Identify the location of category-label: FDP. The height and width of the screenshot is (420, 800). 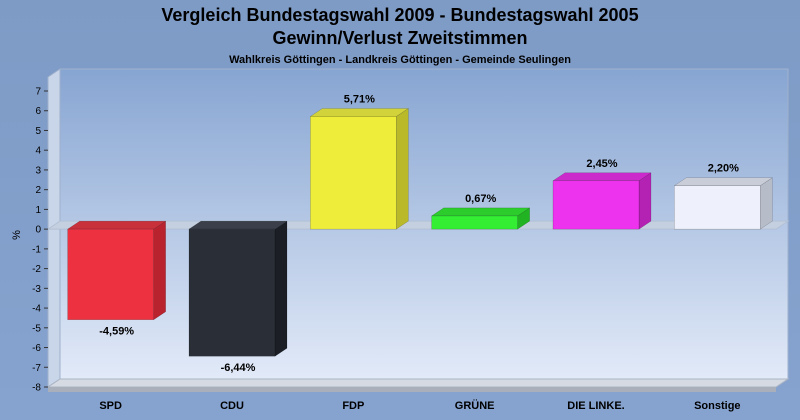
(353, 406).